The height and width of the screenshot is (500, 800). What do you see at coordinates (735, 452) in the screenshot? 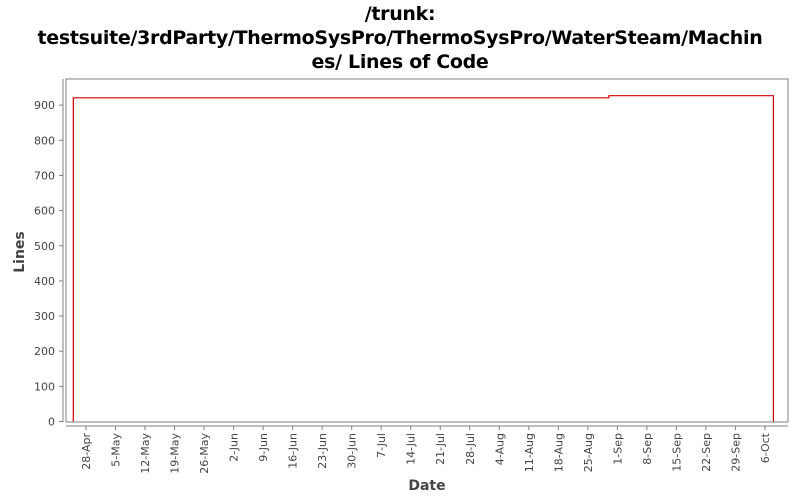
I see `x-tick-label: 29-Sep` at bounding box center [735, 452].